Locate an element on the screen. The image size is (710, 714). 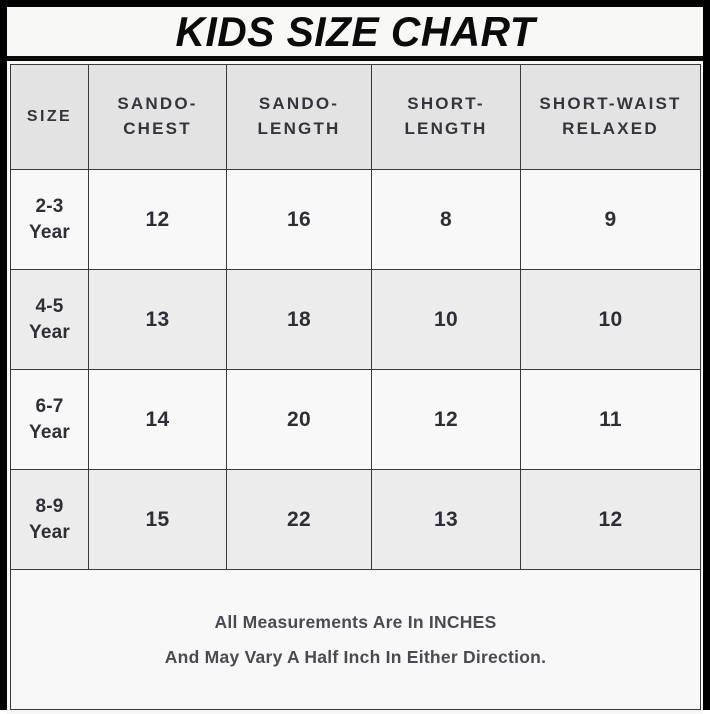
table-header: SIZE SANDO- CHEST SANDO- LENGTH SHORT- is located at coordinates (355, 117).